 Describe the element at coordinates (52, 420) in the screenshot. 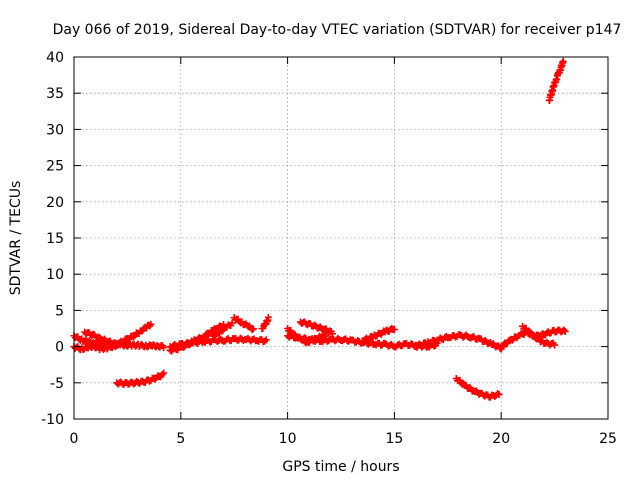

I see `y-tick-label: -10` at that location.